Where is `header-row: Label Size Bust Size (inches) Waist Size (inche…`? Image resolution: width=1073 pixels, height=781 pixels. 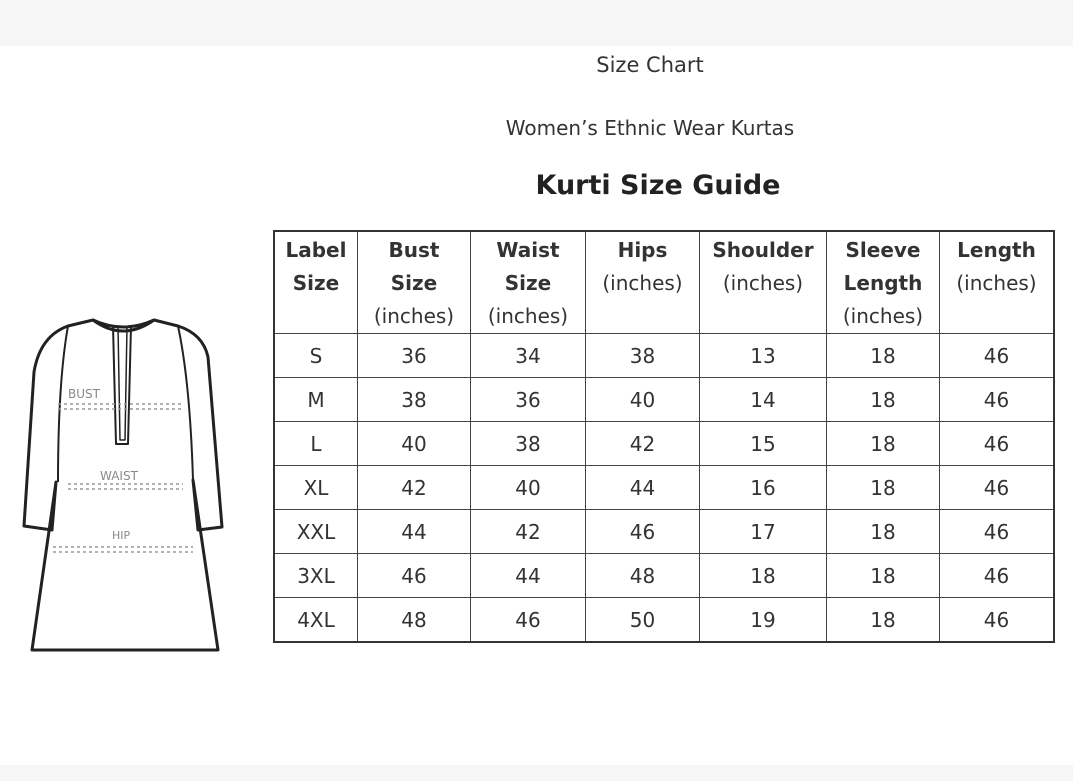
header-row: Label Size Bust Size (inches) Waist Size (inche… is located at coordinates (664, 282).